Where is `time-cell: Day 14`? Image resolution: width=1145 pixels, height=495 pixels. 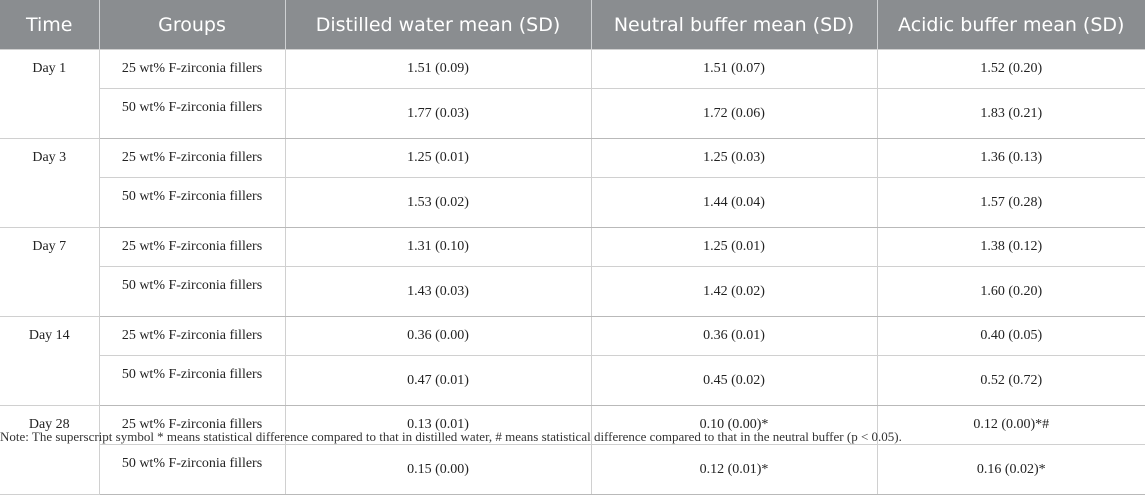
time-cell: Day 14 is located at coordinates (50, 361).